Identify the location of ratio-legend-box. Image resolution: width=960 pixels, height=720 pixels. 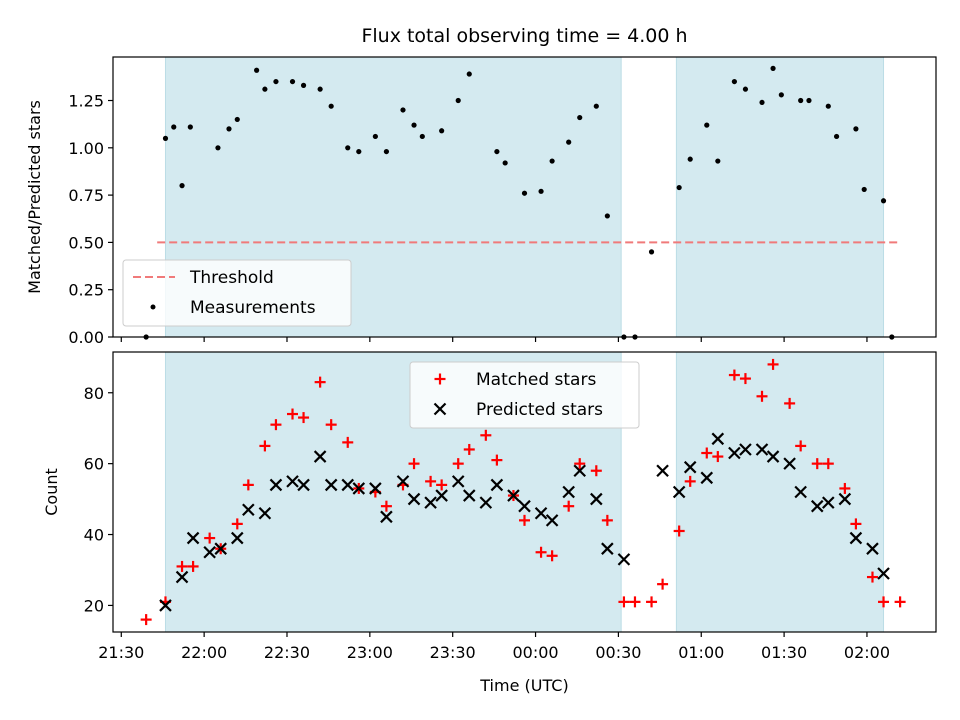
(237, 293).